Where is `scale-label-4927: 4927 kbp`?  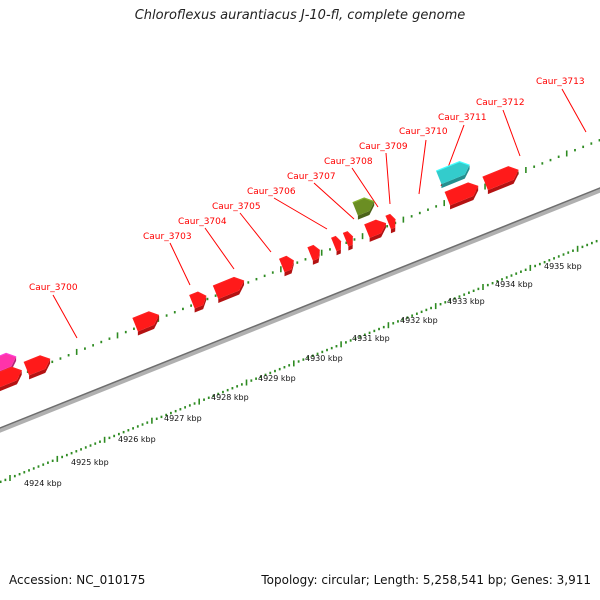 scale-label-4927: 4927 kbp is located at coordinates (183, 418).